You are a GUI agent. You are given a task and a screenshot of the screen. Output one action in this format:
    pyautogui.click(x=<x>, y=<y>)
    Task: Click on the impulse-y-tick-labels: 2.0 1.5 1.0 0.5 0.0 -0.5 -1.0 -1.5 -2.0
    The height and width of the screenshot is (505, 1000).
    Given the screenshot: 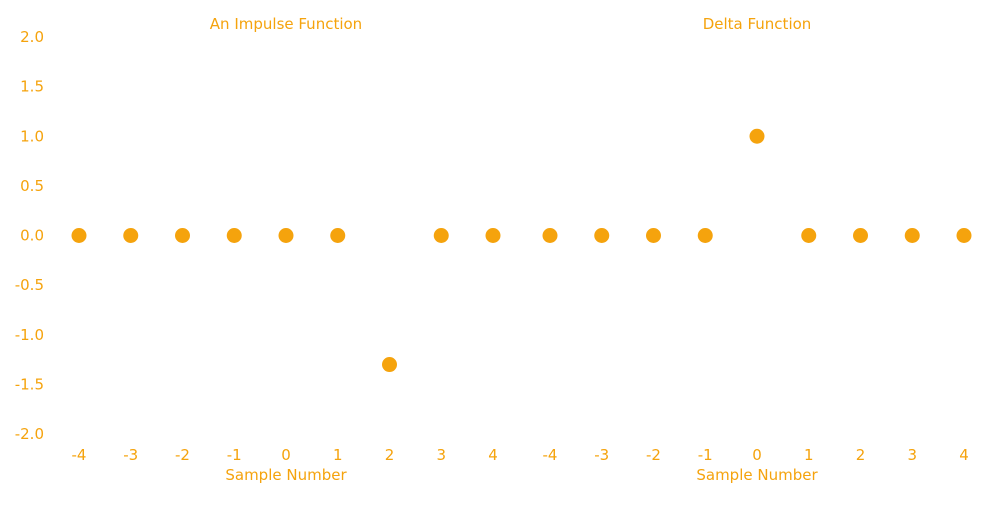 What is the action you would take?
    pyautogui.click(x=29, y=235)
    